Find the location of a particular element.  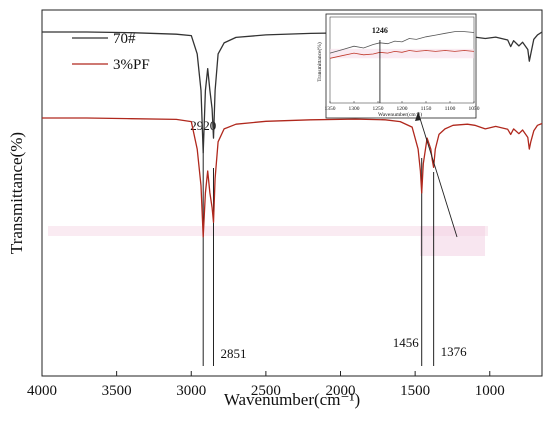

inset-pointer-arrow is located at coordinates (437, 174).